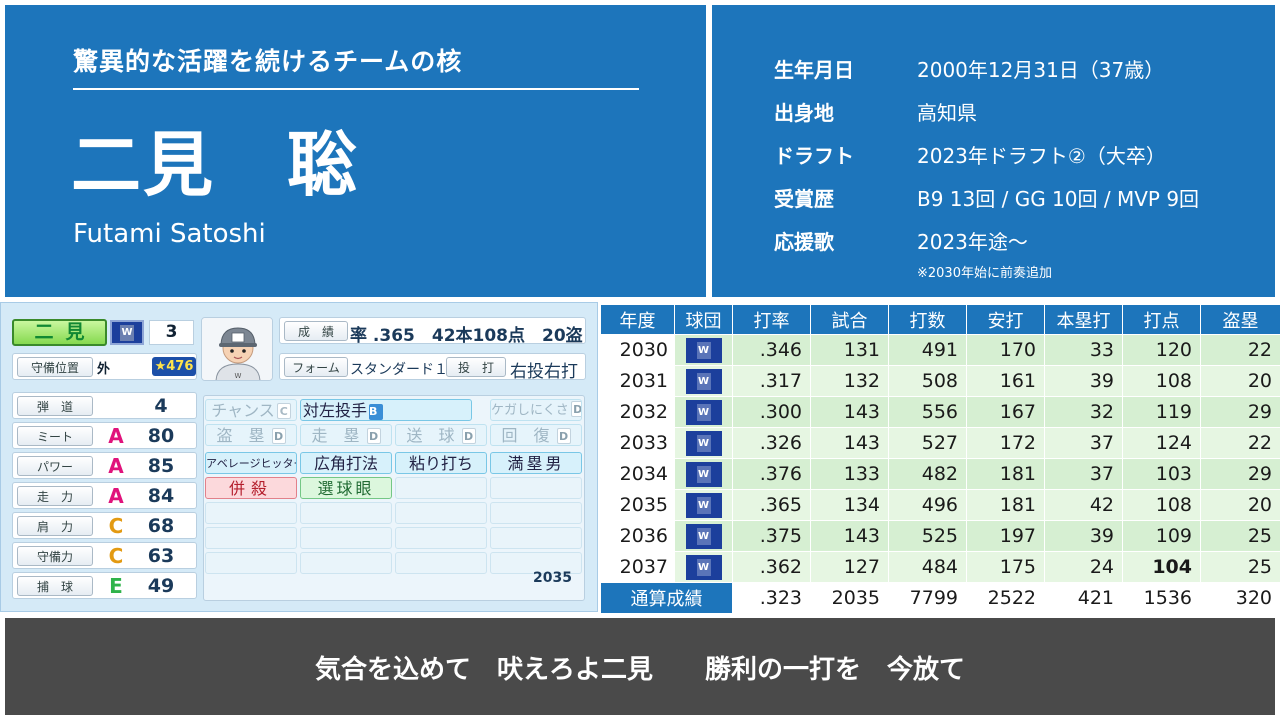 This screenshot has width=1280, height=720. Describe the element at coordinates (406, 370) in the screenshot. I see `form-value: スタンダード１２` at that location.